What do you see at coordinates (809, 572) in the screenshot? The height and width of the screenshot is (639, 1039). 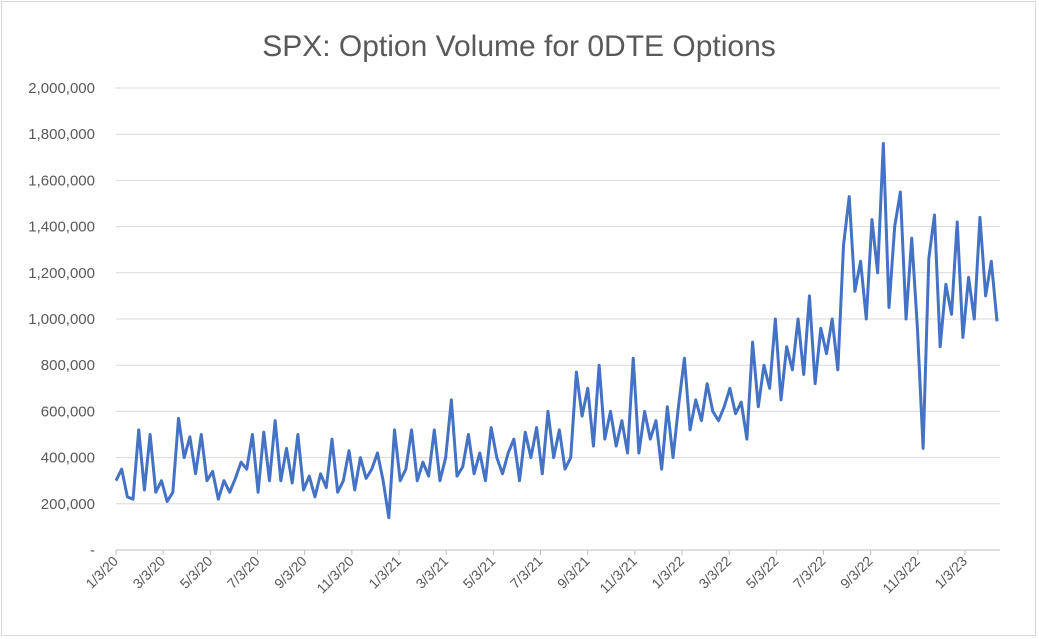 I see `x-tick-label: 7/3/22` at bounding box center [809, 572].